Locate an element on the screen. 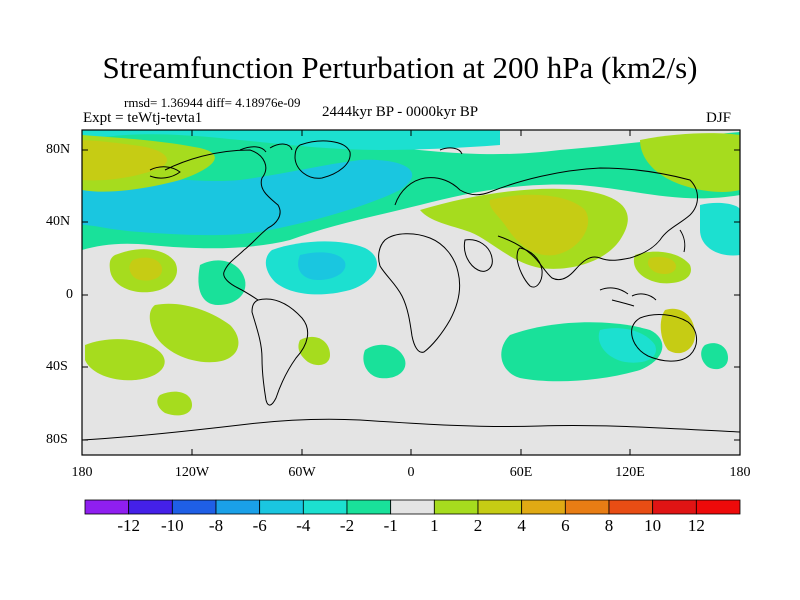  coastline-africa is located at coordinates (419, 293).